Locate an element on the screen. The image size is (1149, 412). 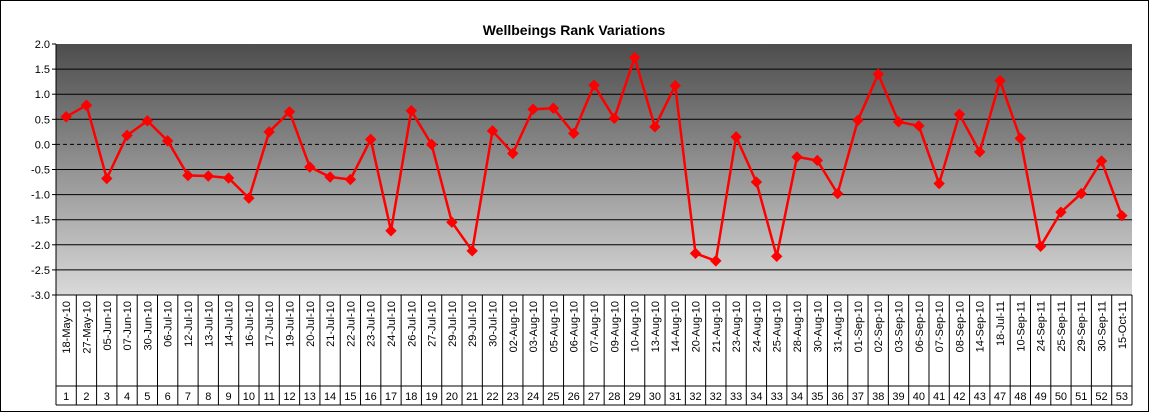
x-tick-label: 03-Sep-10 is located at coordinates (900, 326).